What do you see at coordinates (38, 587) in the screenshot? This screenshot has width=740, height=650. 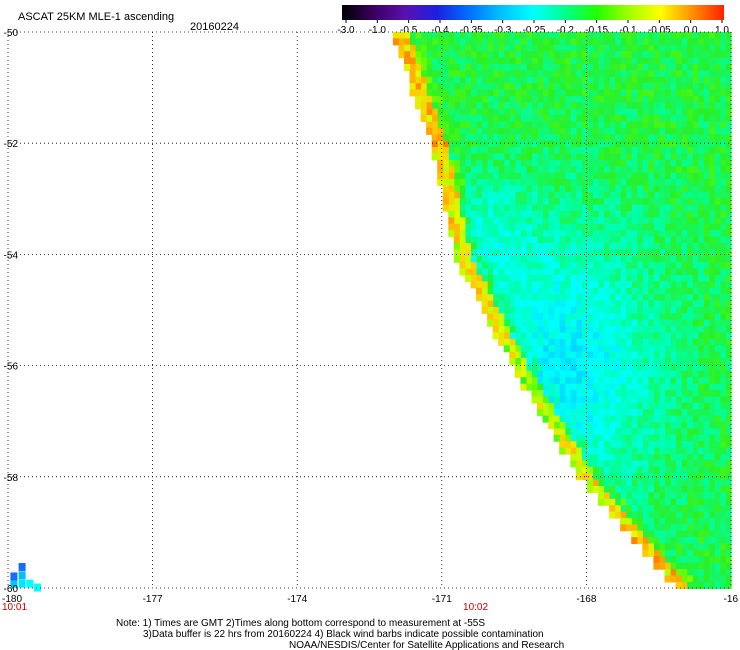 I see `corner-cell` at bounding box center [38, 587].